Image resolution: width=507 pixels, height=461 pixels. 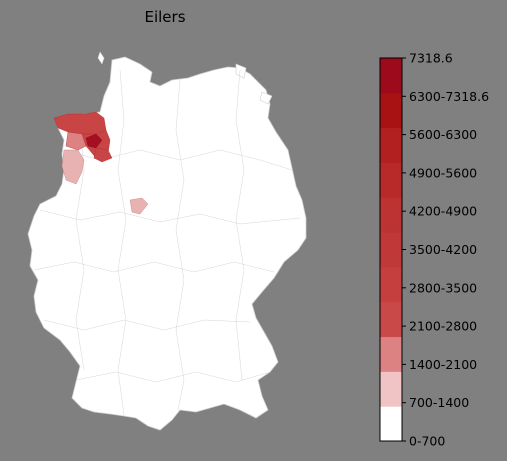 I want to click on colorbar-tick-label: 3500-4200, so click(x=443, y=249).